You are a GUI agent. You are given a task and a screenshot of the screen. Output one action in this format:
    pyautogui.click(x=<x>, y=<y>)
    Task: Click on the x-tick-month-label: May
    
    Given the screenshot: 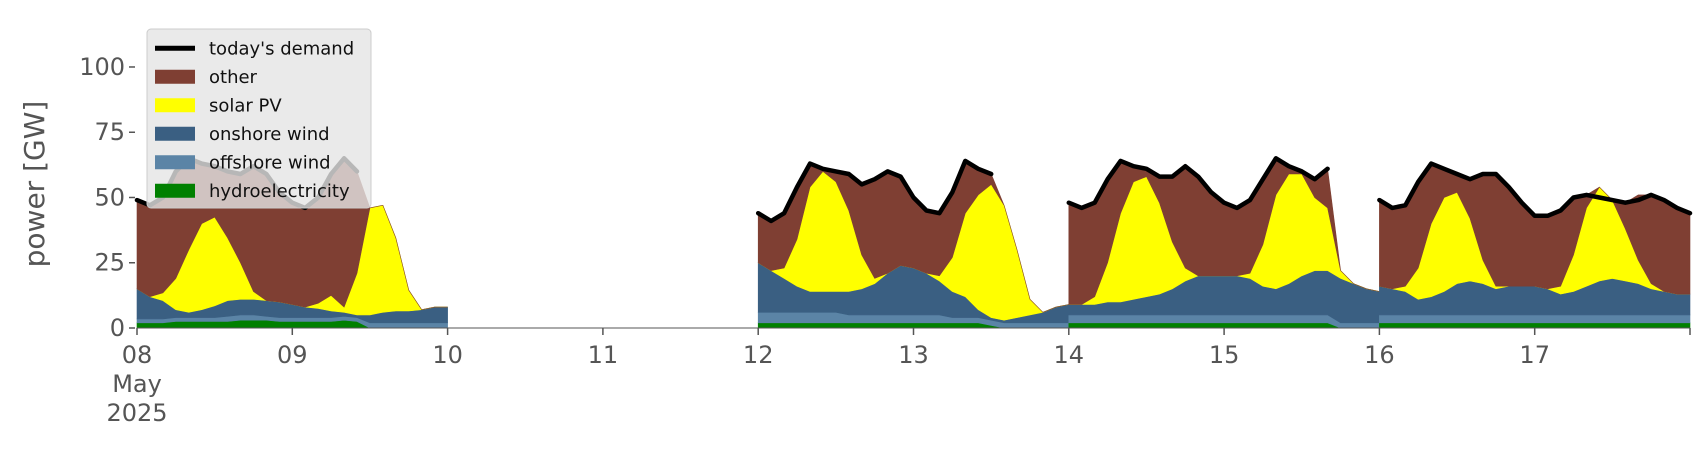 What is the action you would take?
    pyautogui.click(x=137, y=384)
    